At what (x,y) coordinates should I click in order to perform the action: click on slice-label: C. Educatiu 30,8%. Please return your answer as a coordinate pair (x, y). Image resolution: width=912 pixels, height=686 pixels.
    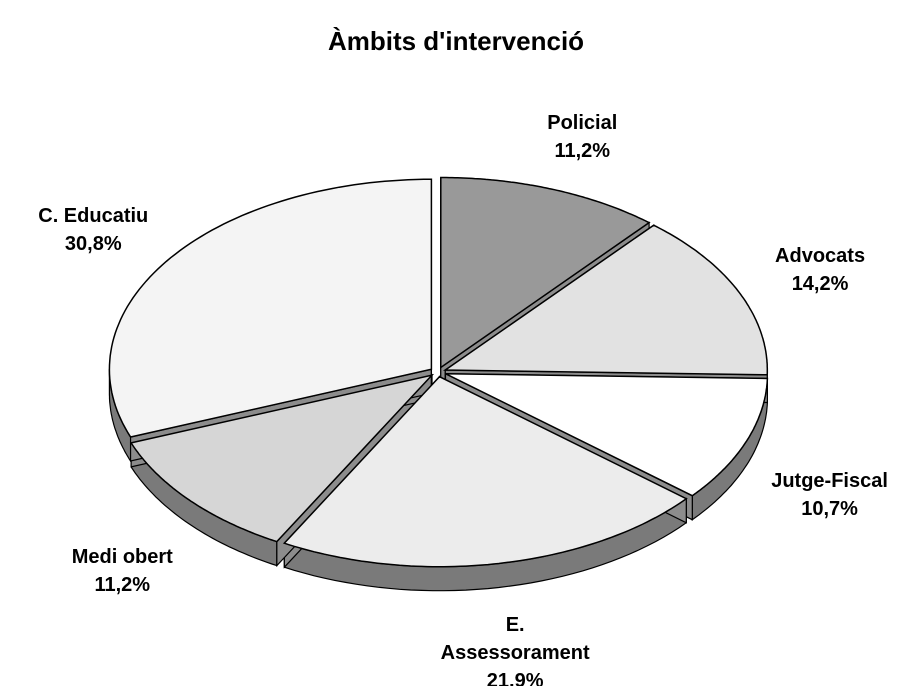
    Looking at the image, I should click on (96, 230).